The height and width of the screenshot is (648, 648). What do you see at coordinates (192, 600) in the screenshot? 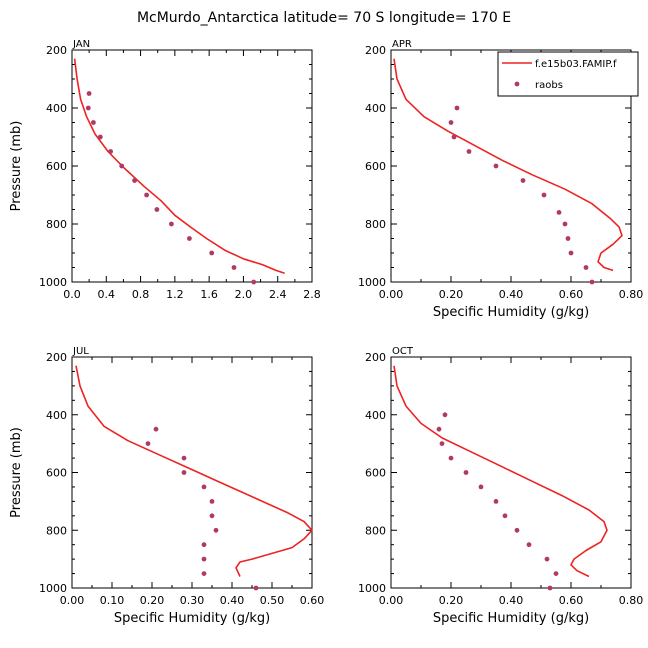
I see `x-tick-label: 0.30` at bounding box center [192, 600].